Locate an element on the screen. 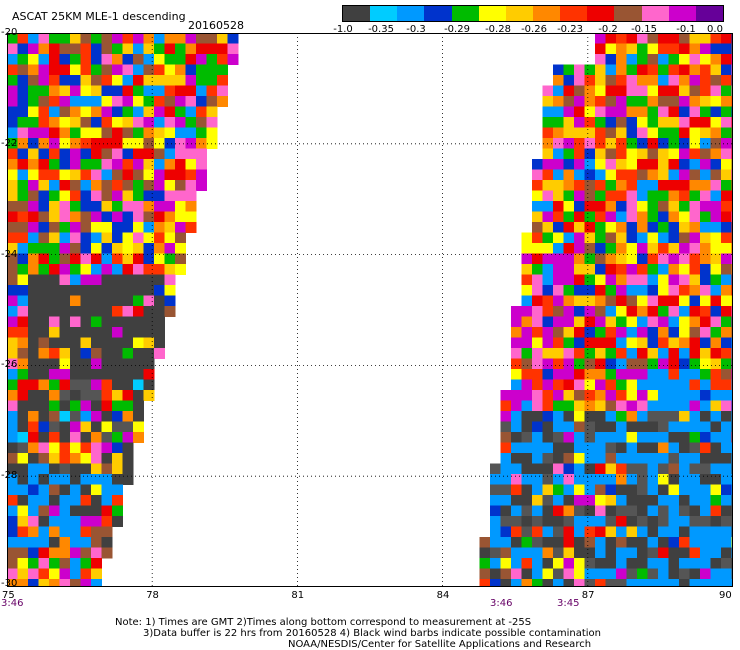  color-bar-label: -0.15 is located at coordinates (644, 29).